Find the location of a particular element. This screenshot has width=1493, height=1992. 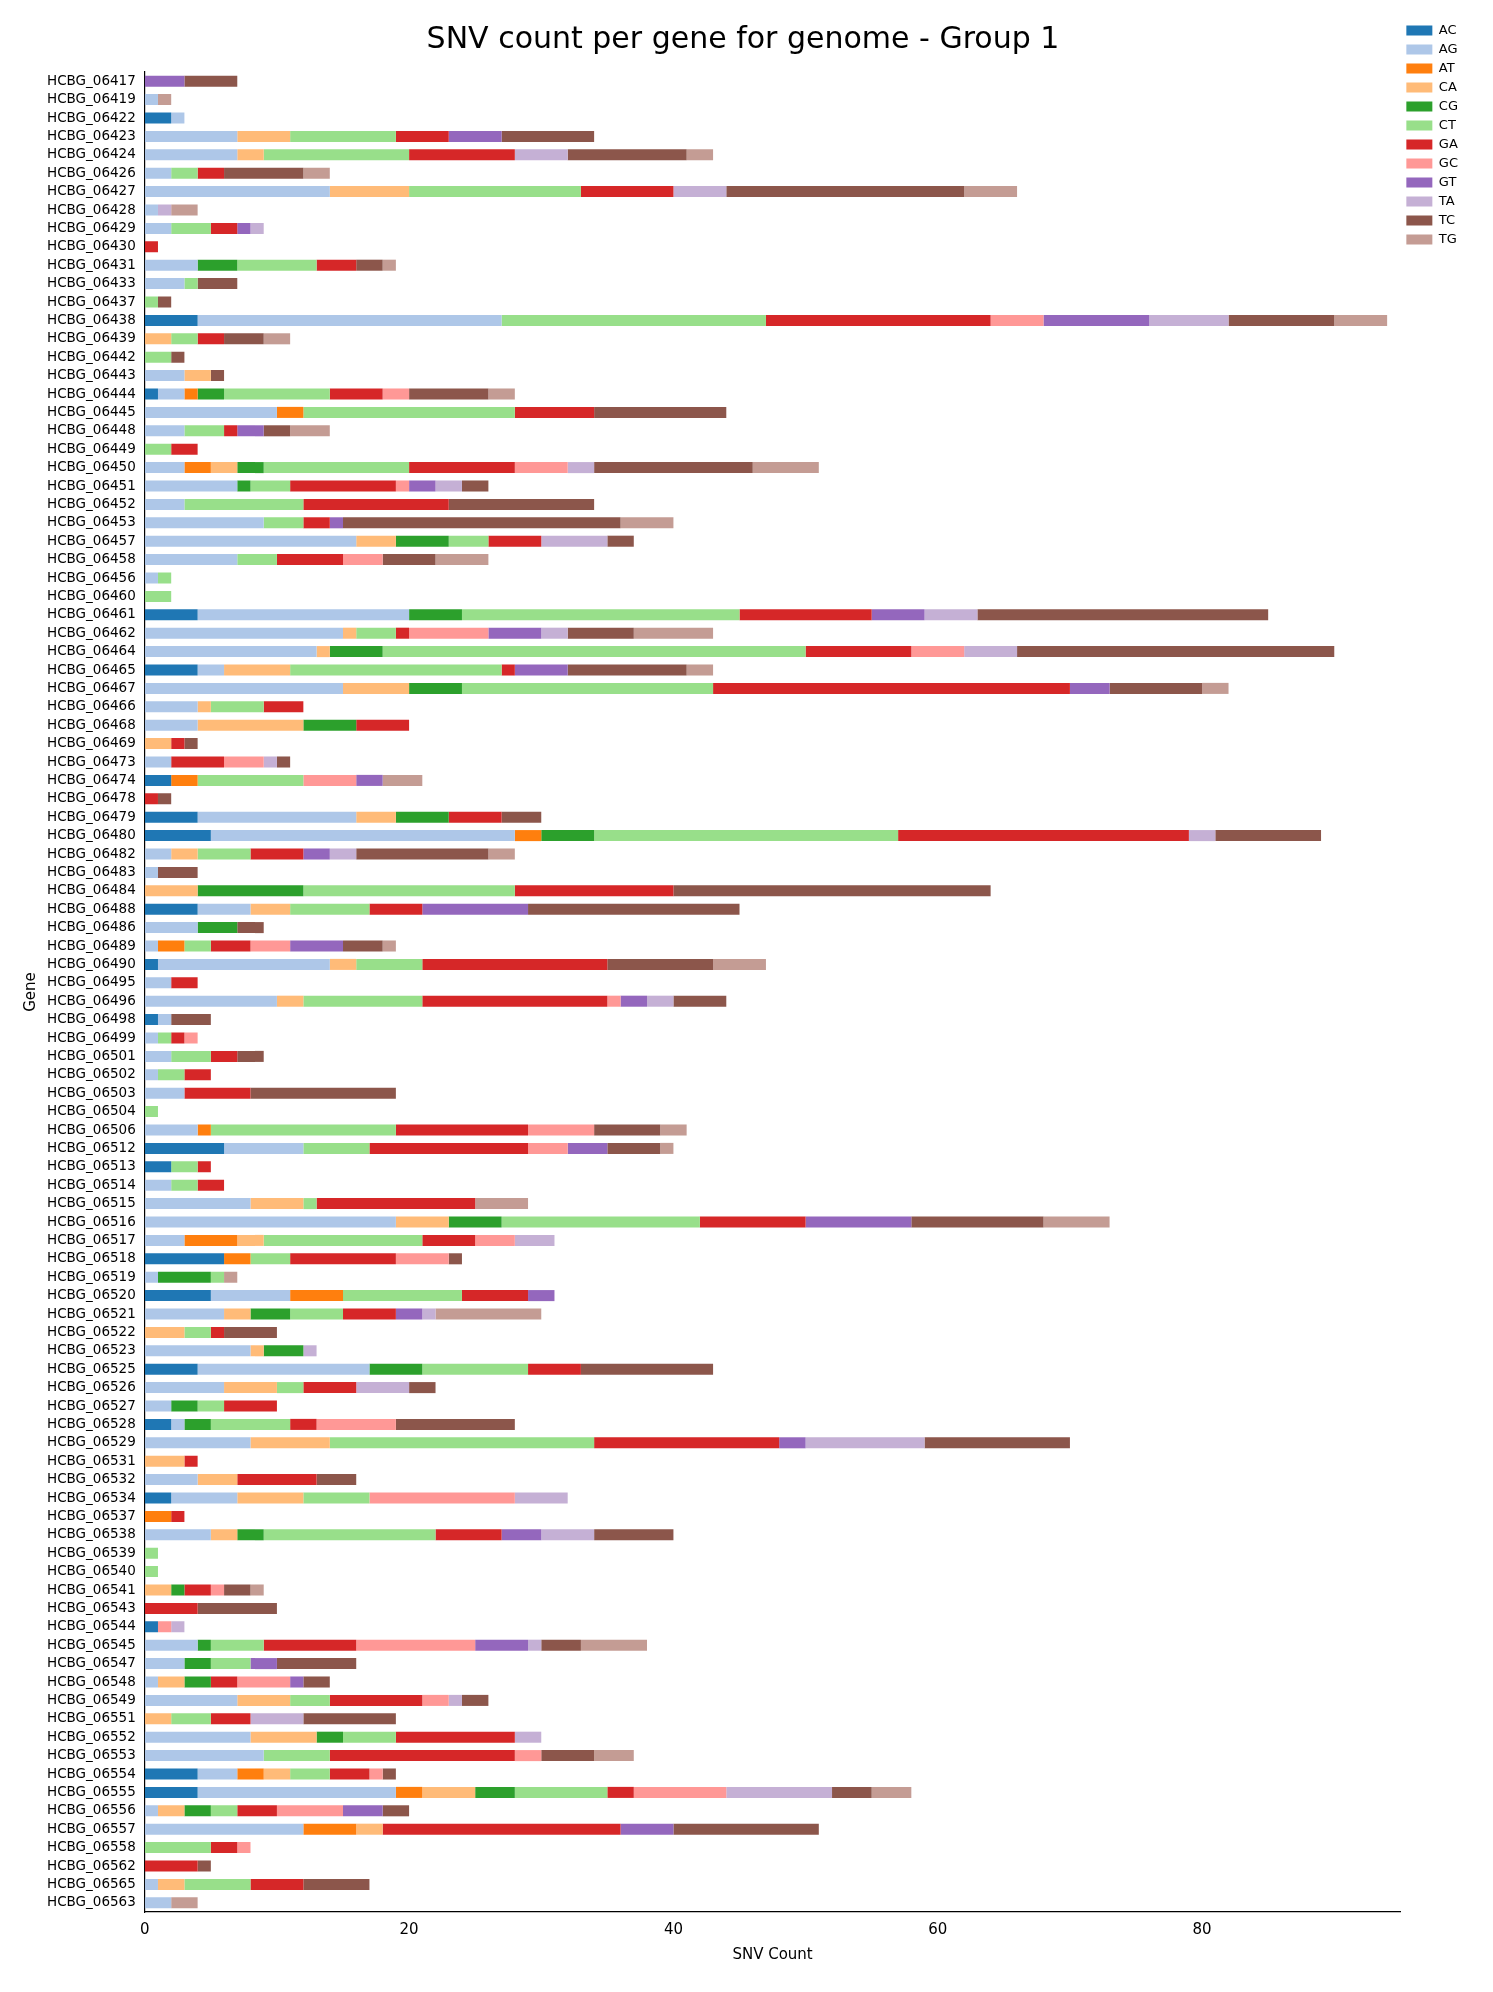

y-tick-label: HCBG_06445 is located at coordinates (91, 410).